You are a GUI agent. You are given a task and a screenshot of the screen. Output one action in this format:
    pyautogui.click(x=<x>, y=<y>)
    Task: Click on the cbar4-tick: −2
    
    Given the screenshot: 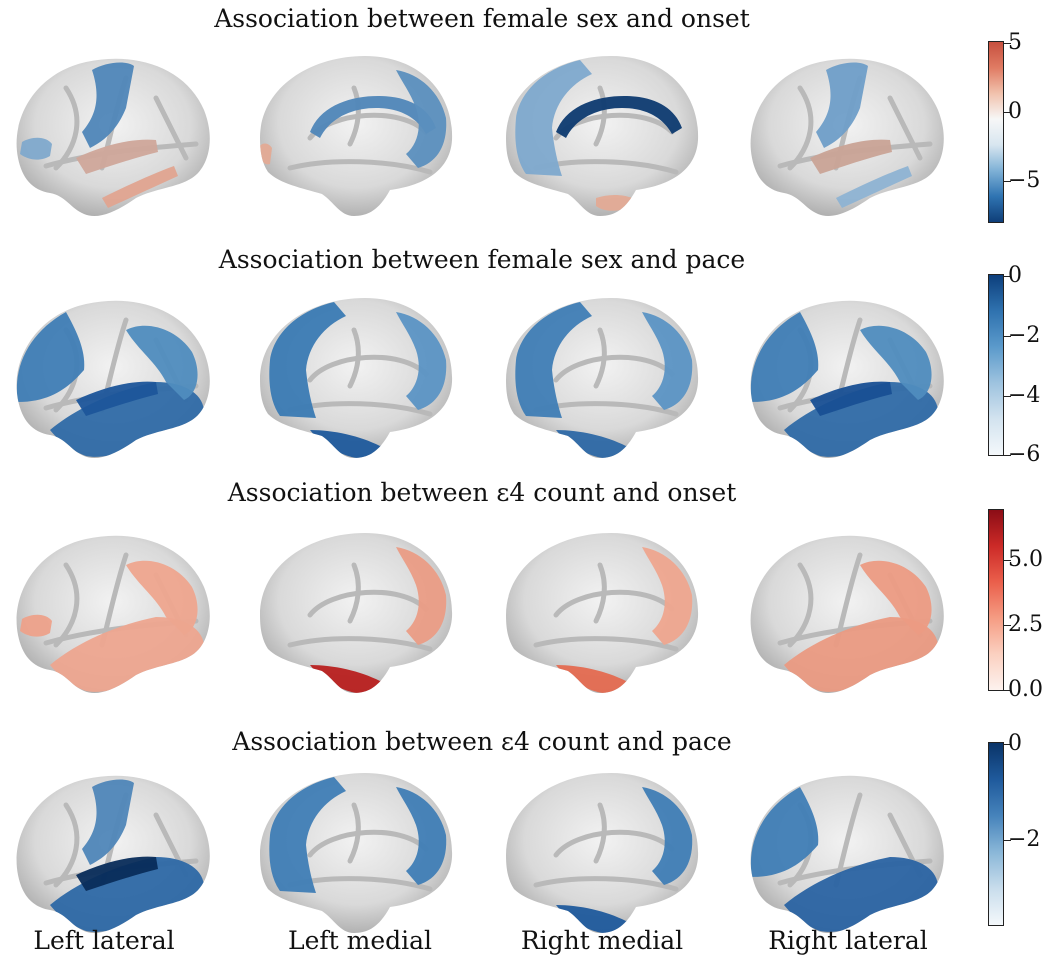 What is the action you would take?
    pyautogui.click(x=1024, y=839)
    